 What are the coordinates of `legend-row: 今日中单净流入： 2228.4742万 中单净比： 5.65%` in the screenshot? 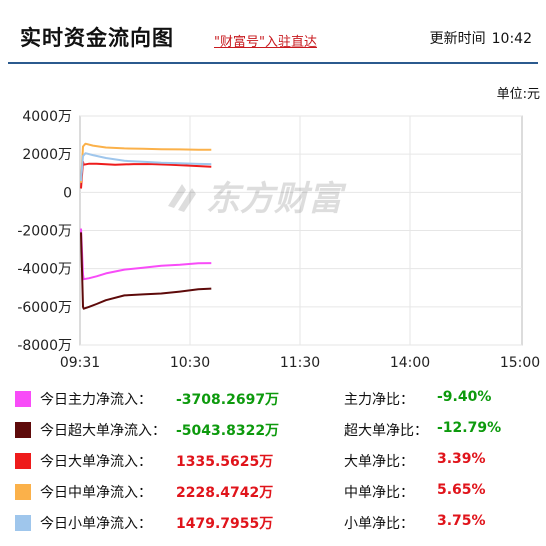 It's located at (273, 492).